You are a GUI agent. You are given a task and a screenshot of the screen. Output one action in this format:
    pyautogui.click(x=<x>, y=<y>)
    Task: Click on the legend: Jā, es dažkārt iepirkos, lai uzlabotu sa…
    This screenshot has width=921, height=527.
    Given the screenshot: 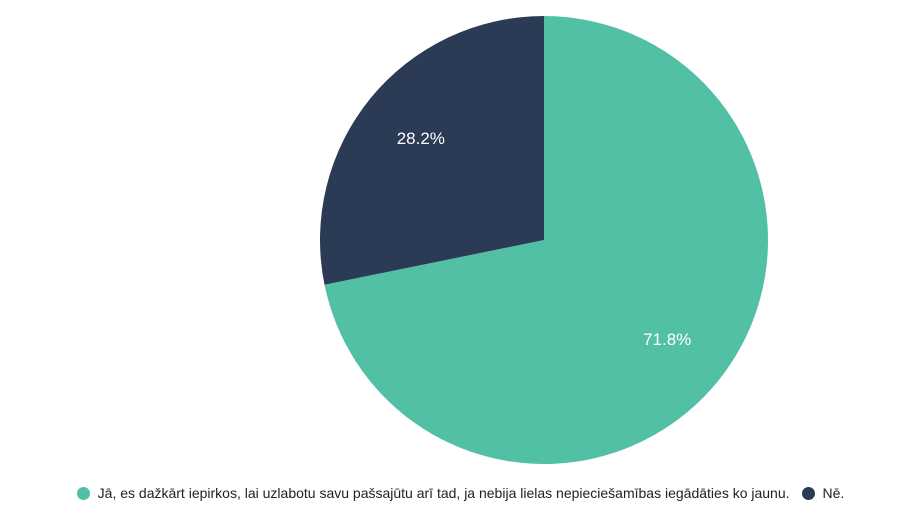 What is the action you would take?
    pyautogui.click(x=460, y=493)
    